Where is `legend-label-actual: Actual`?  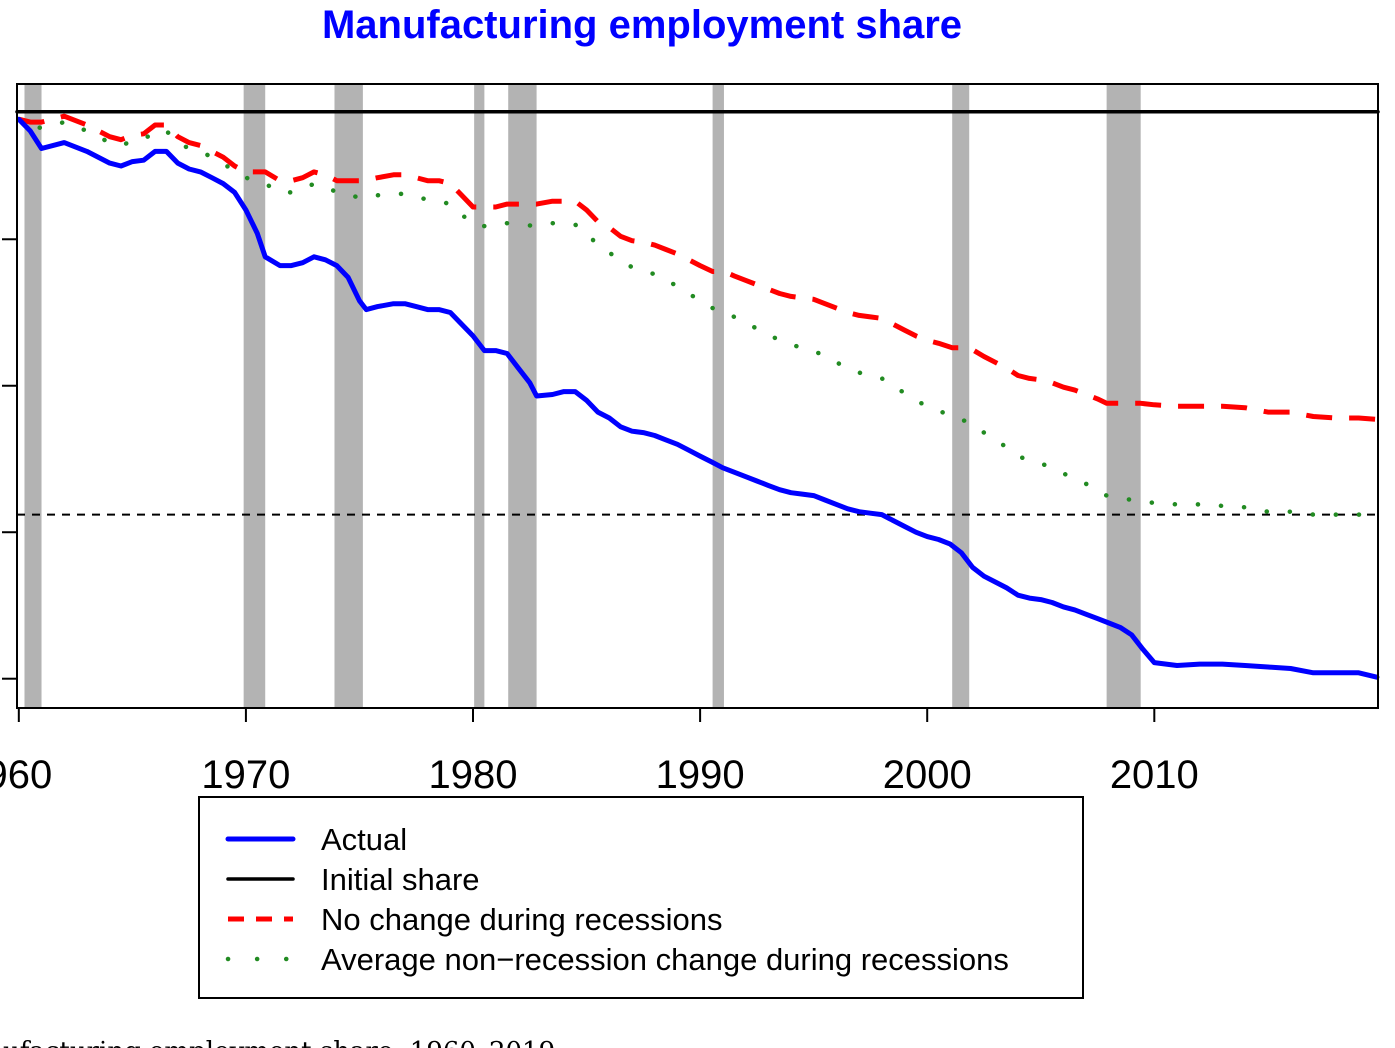 legend-label-actual: Actual is located at coordinates (364, 839).